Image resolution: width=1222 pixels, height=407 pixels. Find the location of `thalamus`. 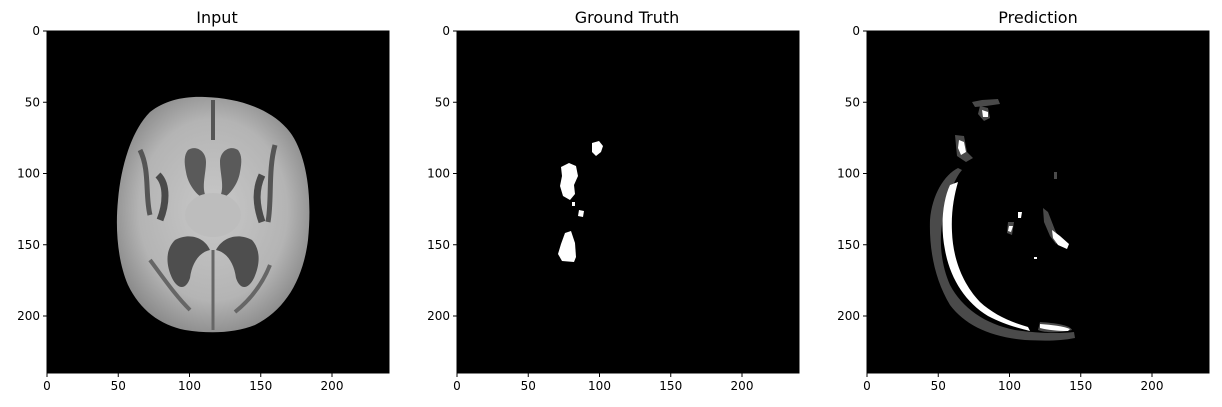

thalamus is located at coordinates (213, 215).